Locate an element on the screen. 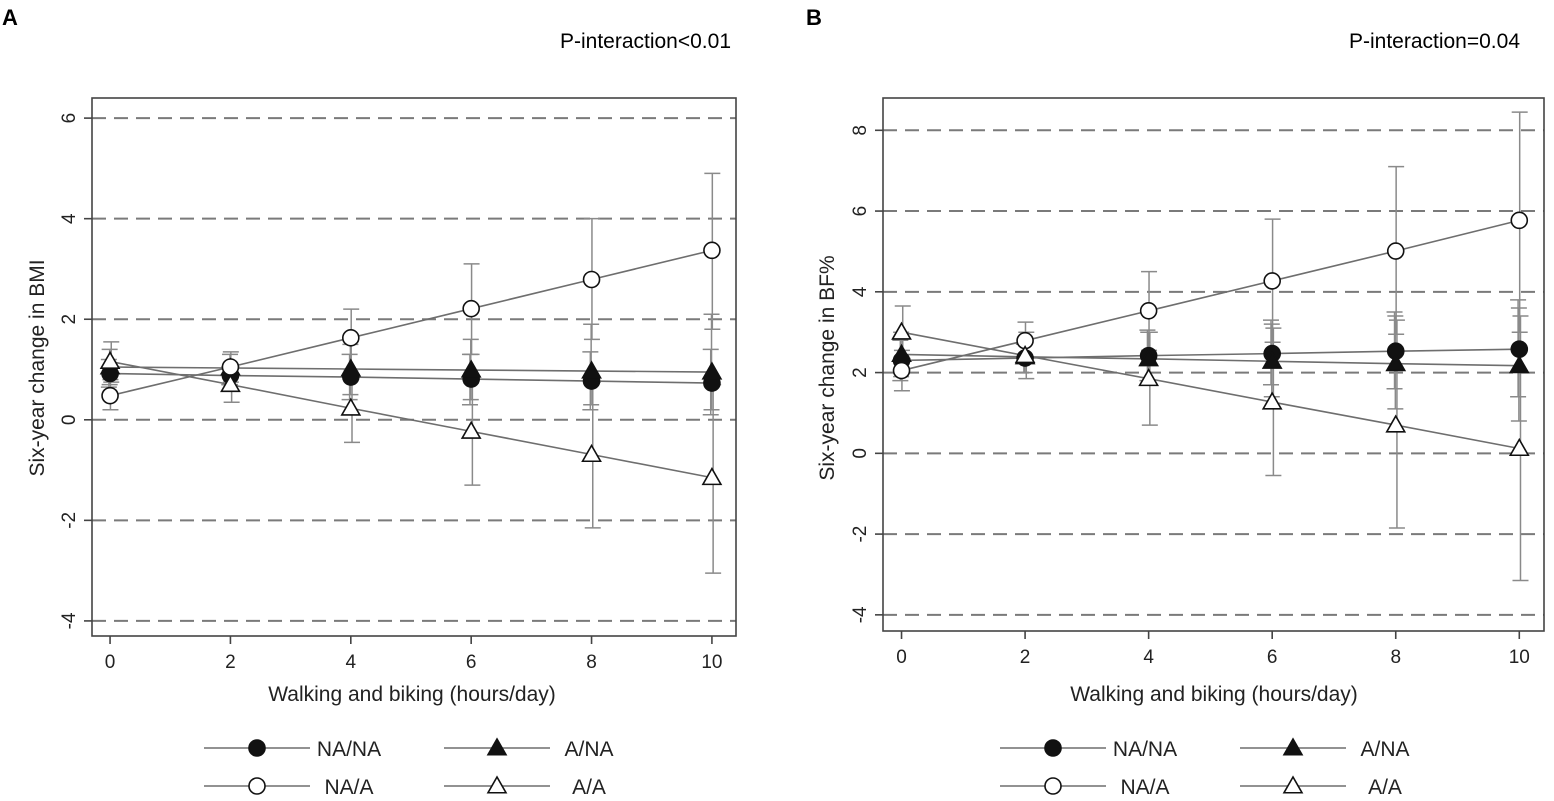 The image size is (1554, 801). panel-b-y-tick-label: -2 is located at coordinates (860, 534).